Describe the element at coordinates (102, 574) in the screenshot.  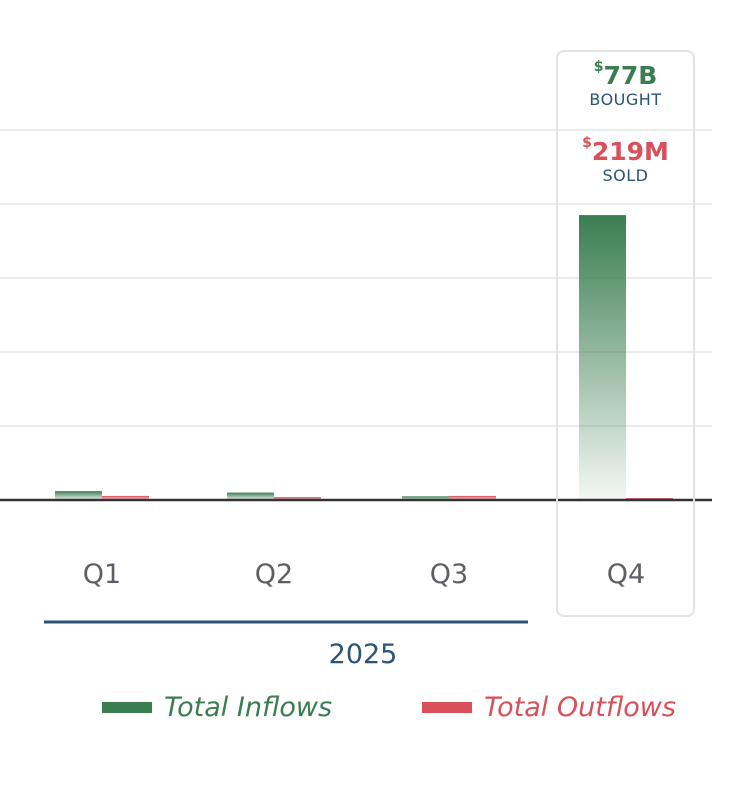
I see `x-tick-label-q1: Q1` at that location.